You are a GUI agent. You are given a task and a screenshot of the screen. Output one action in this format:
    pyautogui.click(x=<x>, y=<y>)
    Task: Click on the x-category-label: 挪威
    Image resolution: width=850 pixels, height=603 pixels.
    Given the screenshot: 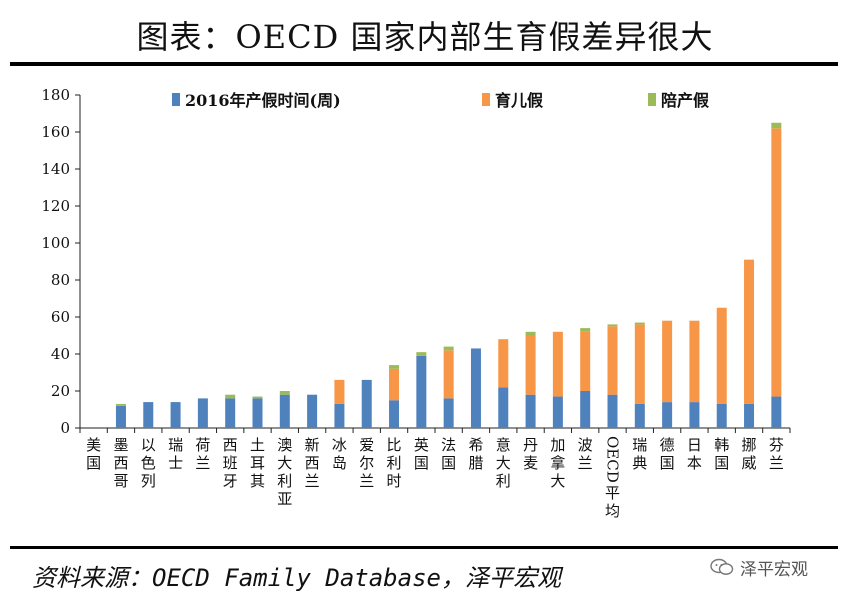 What is the action you would take?
    pyautogui.click(x=749, y=454)
    